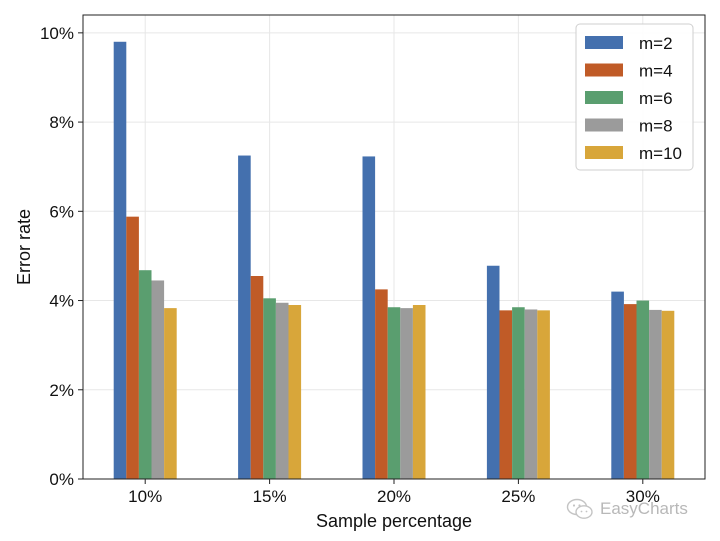 The height and width of the screenshot is (541, 720). Describe the element at coordinates (656, 126) in the screenshot. I see `legend-entry: m=8` at that location.